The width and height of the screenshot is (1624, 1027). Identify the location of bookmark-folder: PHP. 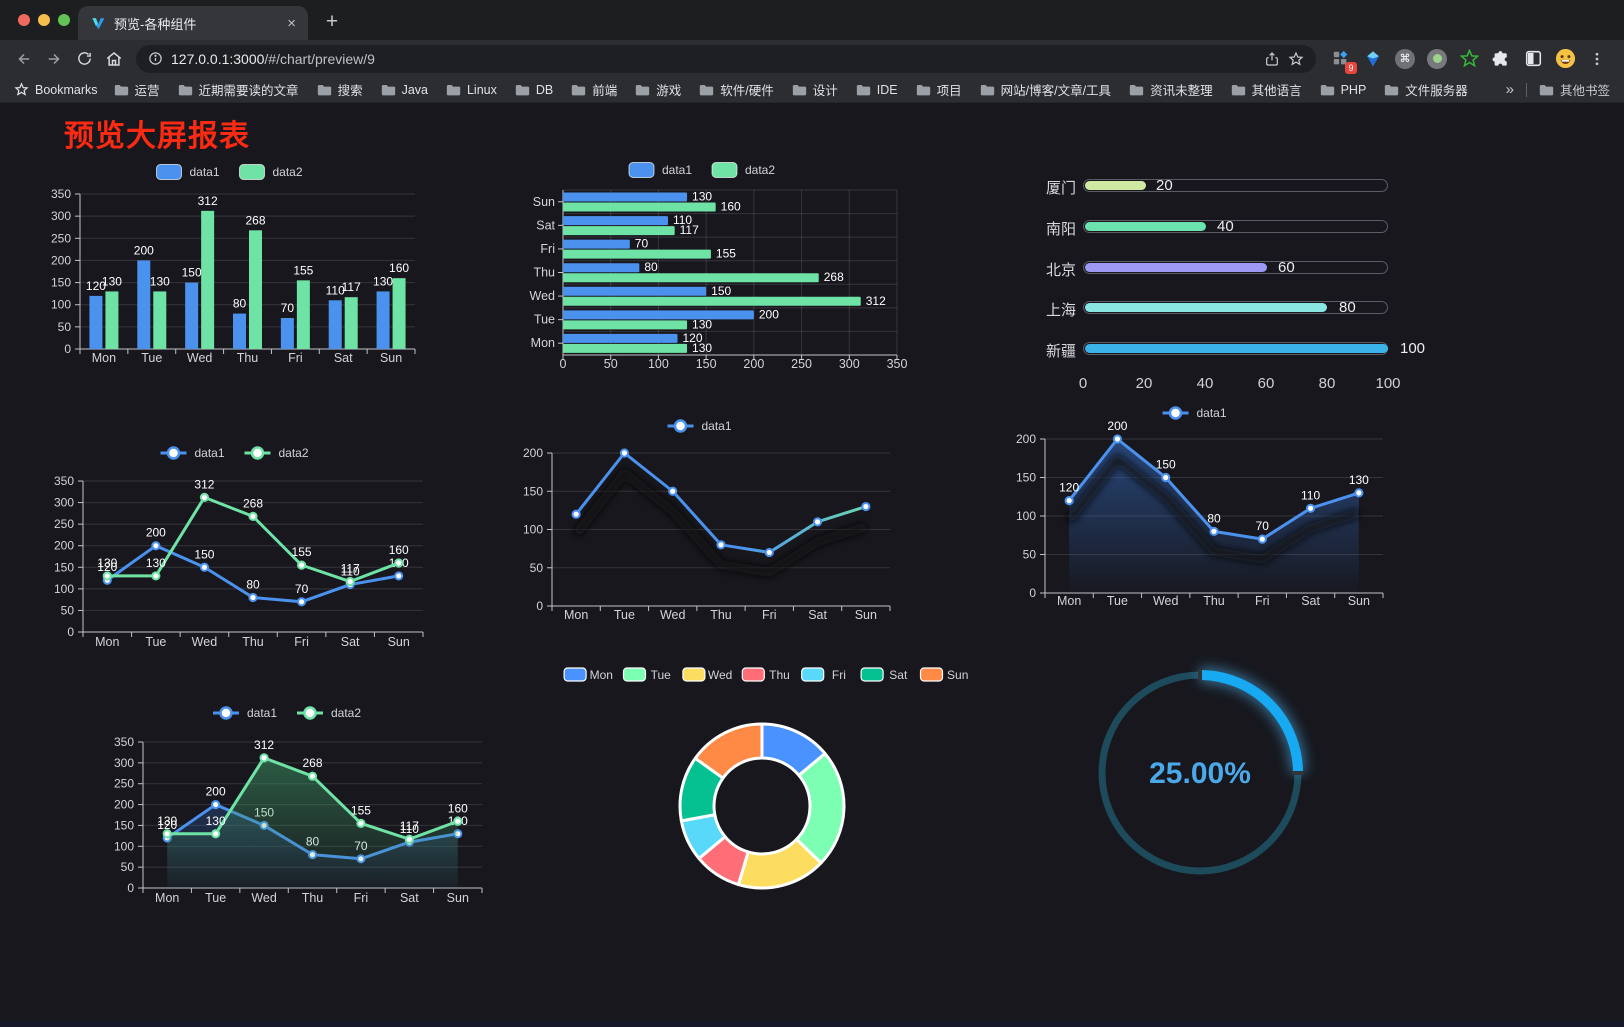
(1343, 90).